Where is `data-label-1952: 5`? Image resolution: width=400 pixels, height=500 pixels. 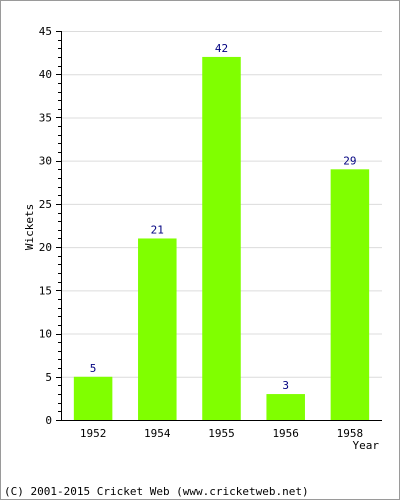 data-label-1952: 5 is located at coordinates (93, 368).